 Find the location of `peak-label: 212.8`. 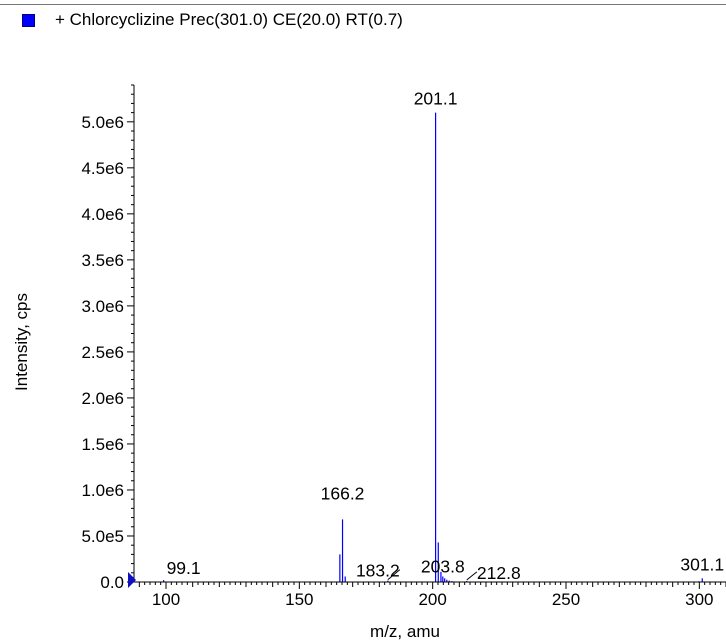

peak-label: 212.8 is located at coordinates (499, 573).